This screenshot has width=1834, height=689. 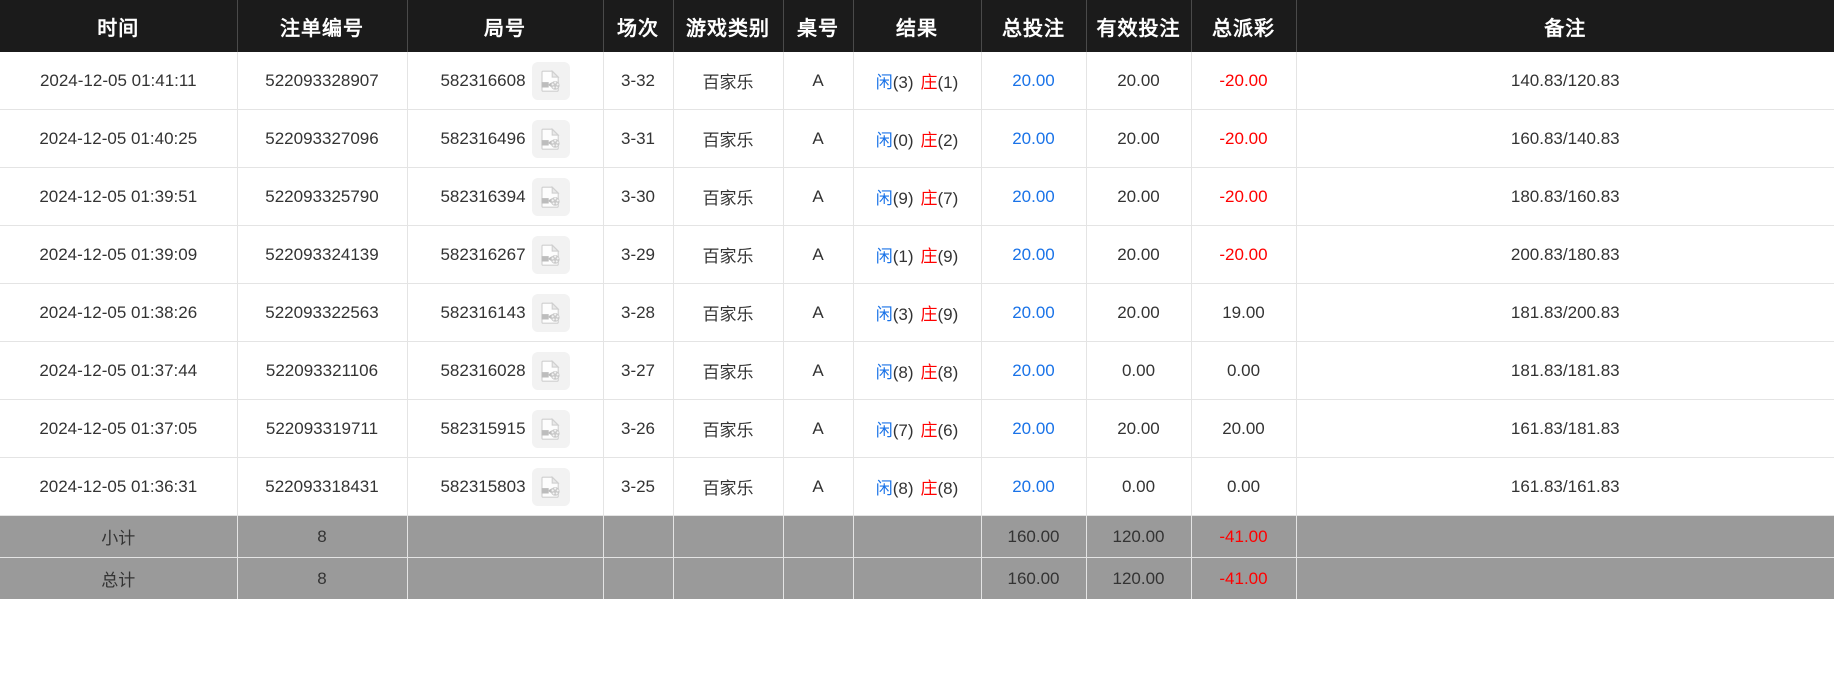 What do you see at coordinates (948, 314) in the screenshot?
I see `banker-points: (9)` at bounding box center [948, 314].